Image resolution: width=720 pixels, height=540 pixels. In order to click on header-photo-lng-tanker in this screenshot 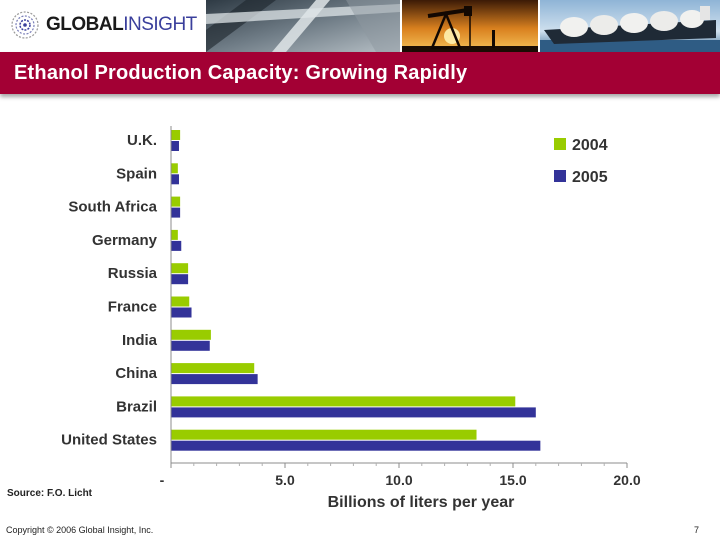, I will do `click(630, 26)`.